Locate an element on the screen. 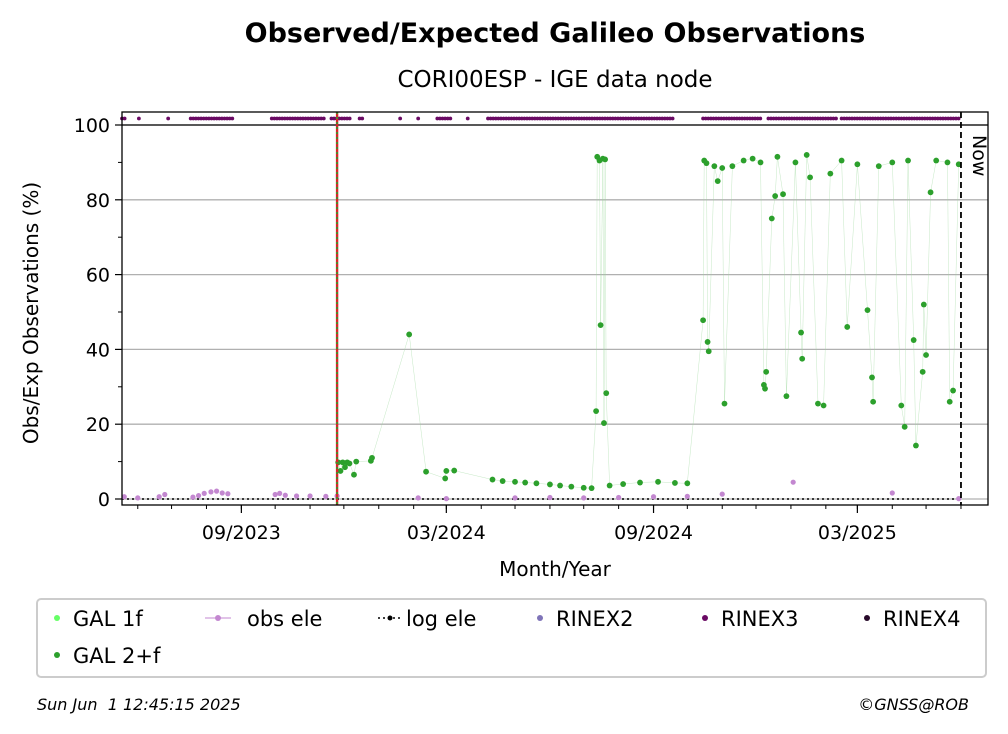 The width and height of the screenshot is (1008, 734). y-tick-label: 0 is located at coordinates (104, 500).